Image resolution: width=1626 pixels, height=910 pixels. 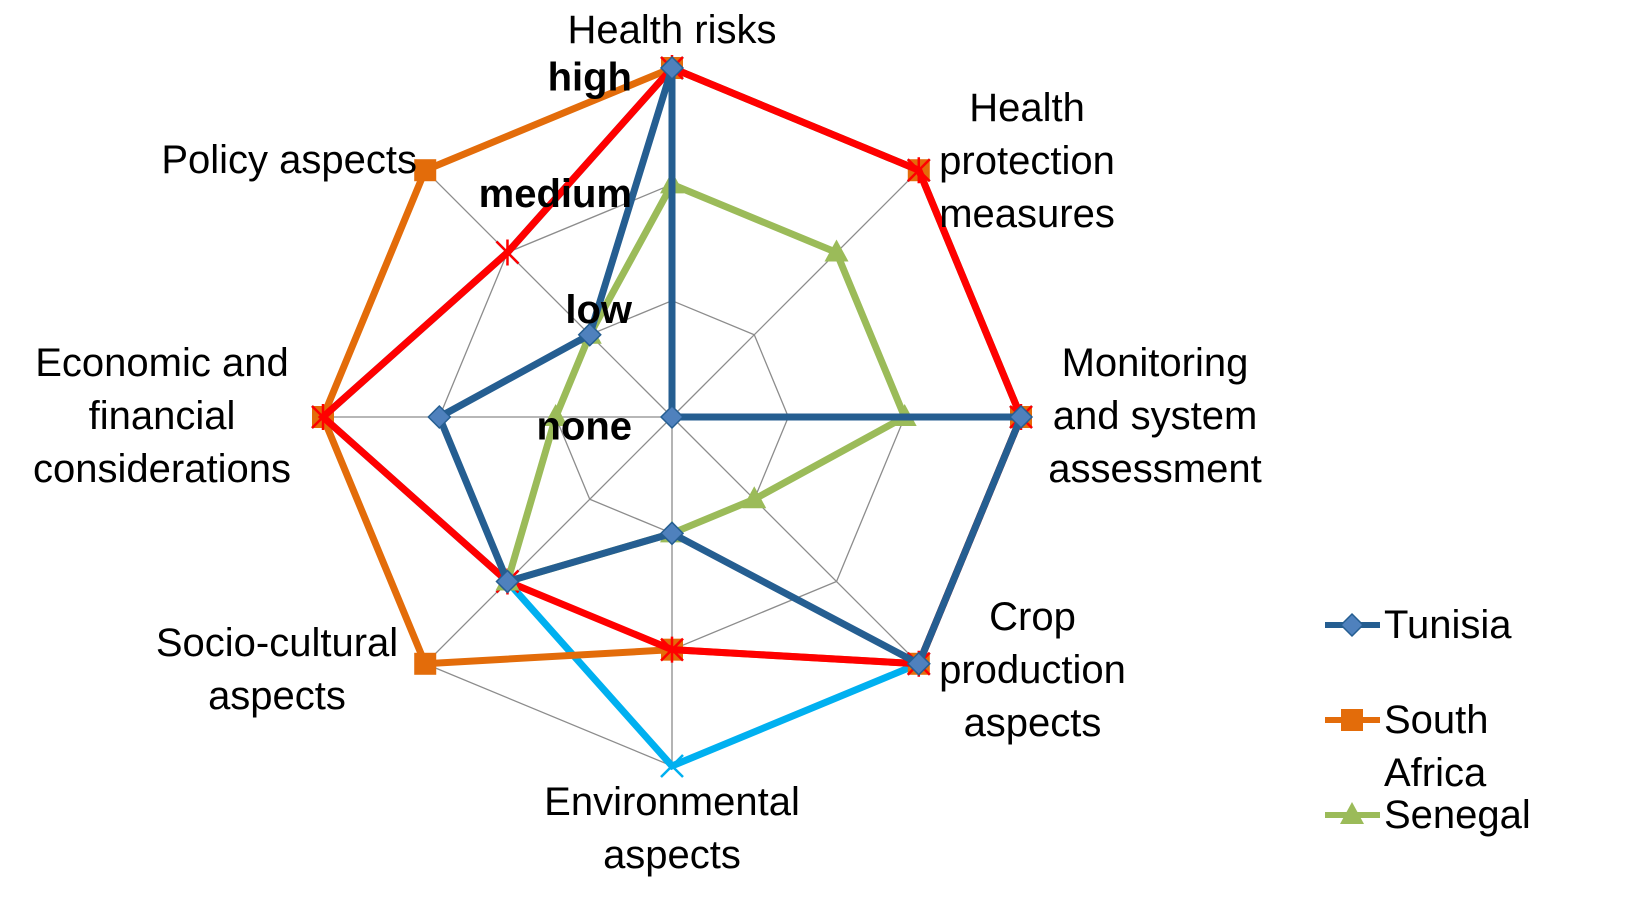 What do you see at coordinates (584, 427) in the screenshot?
I see `r-tick-label: none` at bounding box center [584, 427].